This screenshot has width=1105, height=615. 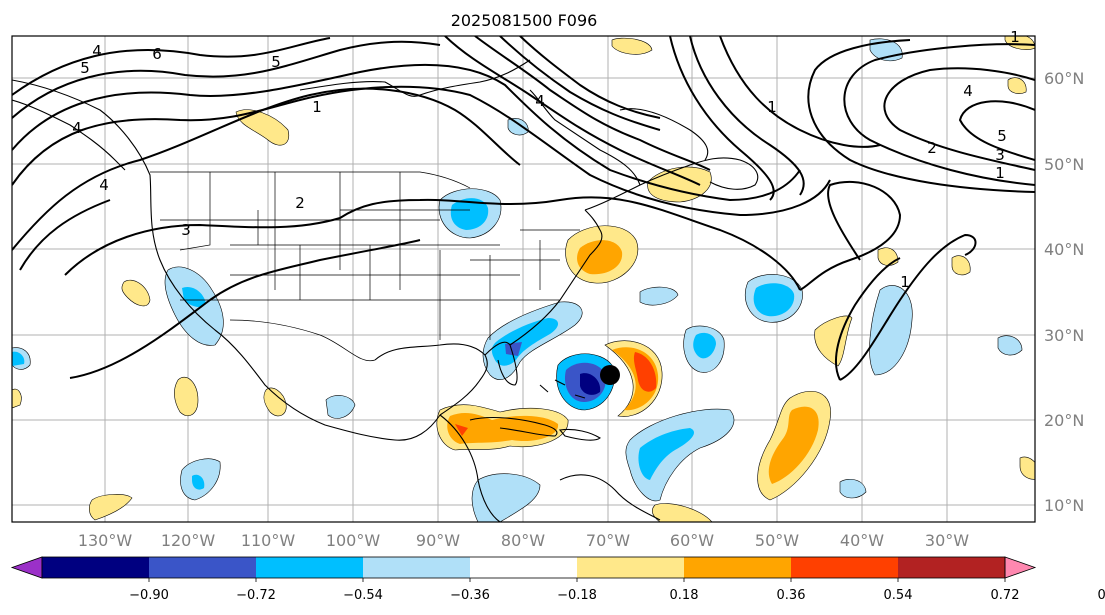 I want to click on colorbar-tick-label: 0.36, so click(x=791, y=595).